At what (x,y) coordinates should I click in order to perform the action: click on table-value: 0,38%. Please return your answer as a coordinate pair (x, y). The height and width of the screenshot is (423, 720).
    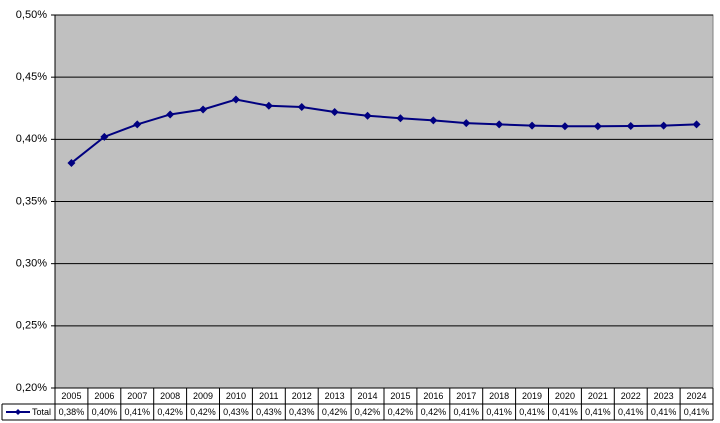
    Looking at the image, I should click on (72, 412).